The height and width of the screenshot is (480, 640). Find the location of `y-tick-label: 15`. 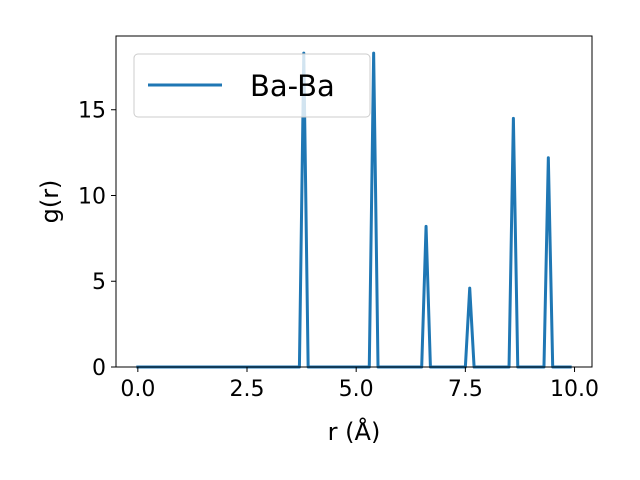

y-tick-label: 15 is located at coordinates (92, 111).